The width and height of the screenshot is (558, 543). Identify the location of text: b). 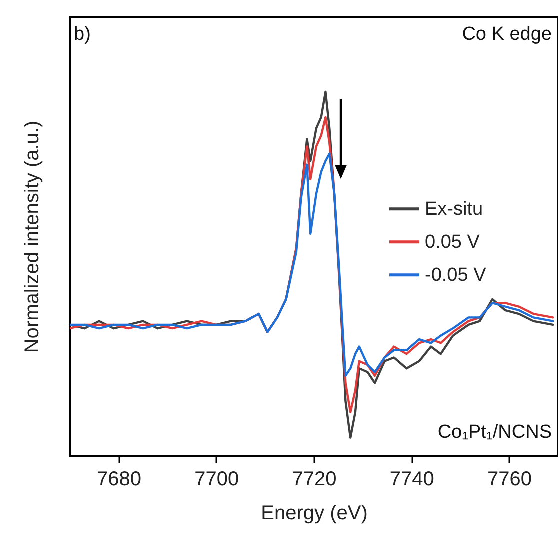
(82, 34).